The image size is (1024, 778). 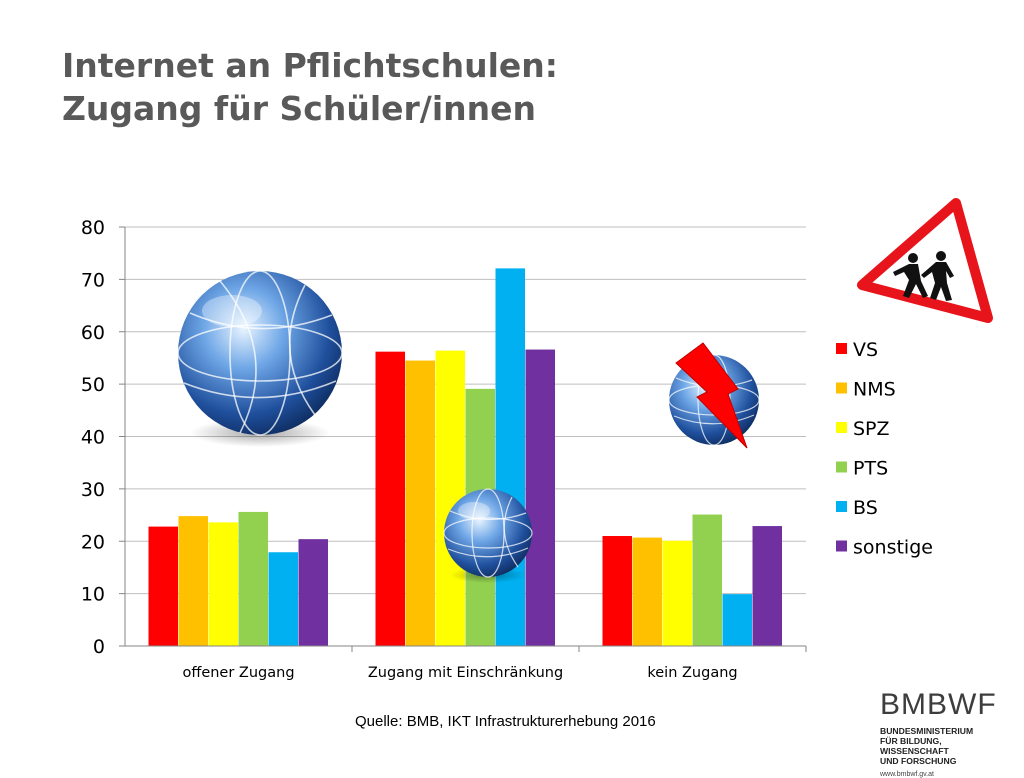 What do you see at coordinates (841, 467) in the screenshot?
I see `legend-swatch-pts` at bounding box center [841, 467].